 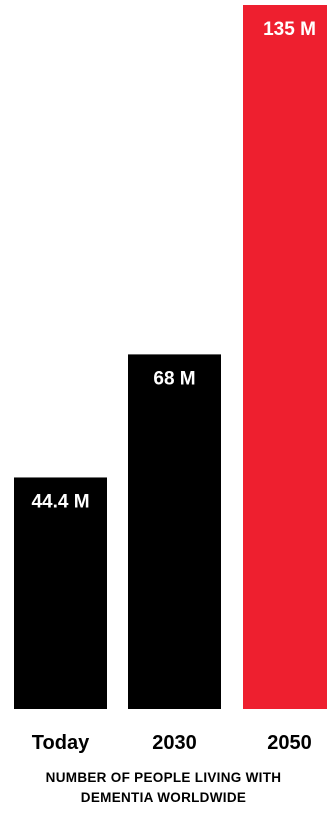 What do you see at coordinates (289, 743) in the screenshot?
I see `category-label-2050: 2050` at bounding box center [289, 743].